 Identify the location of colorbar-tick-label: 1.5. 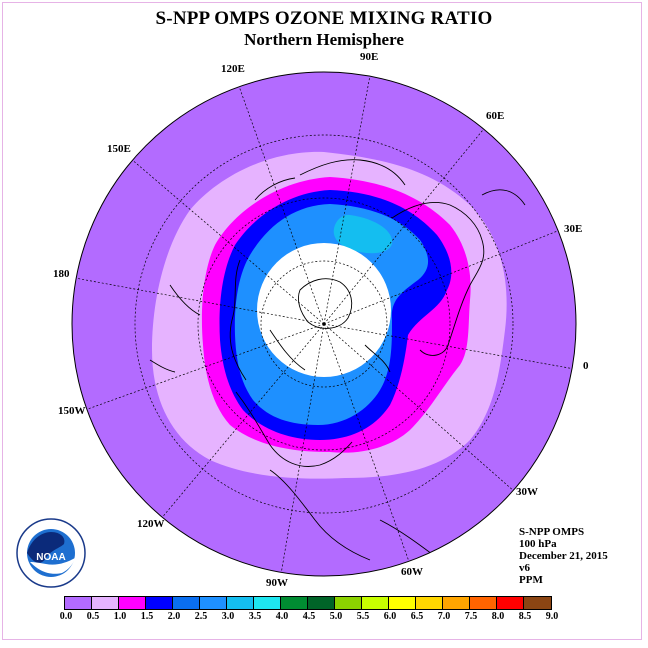
(147, 616).